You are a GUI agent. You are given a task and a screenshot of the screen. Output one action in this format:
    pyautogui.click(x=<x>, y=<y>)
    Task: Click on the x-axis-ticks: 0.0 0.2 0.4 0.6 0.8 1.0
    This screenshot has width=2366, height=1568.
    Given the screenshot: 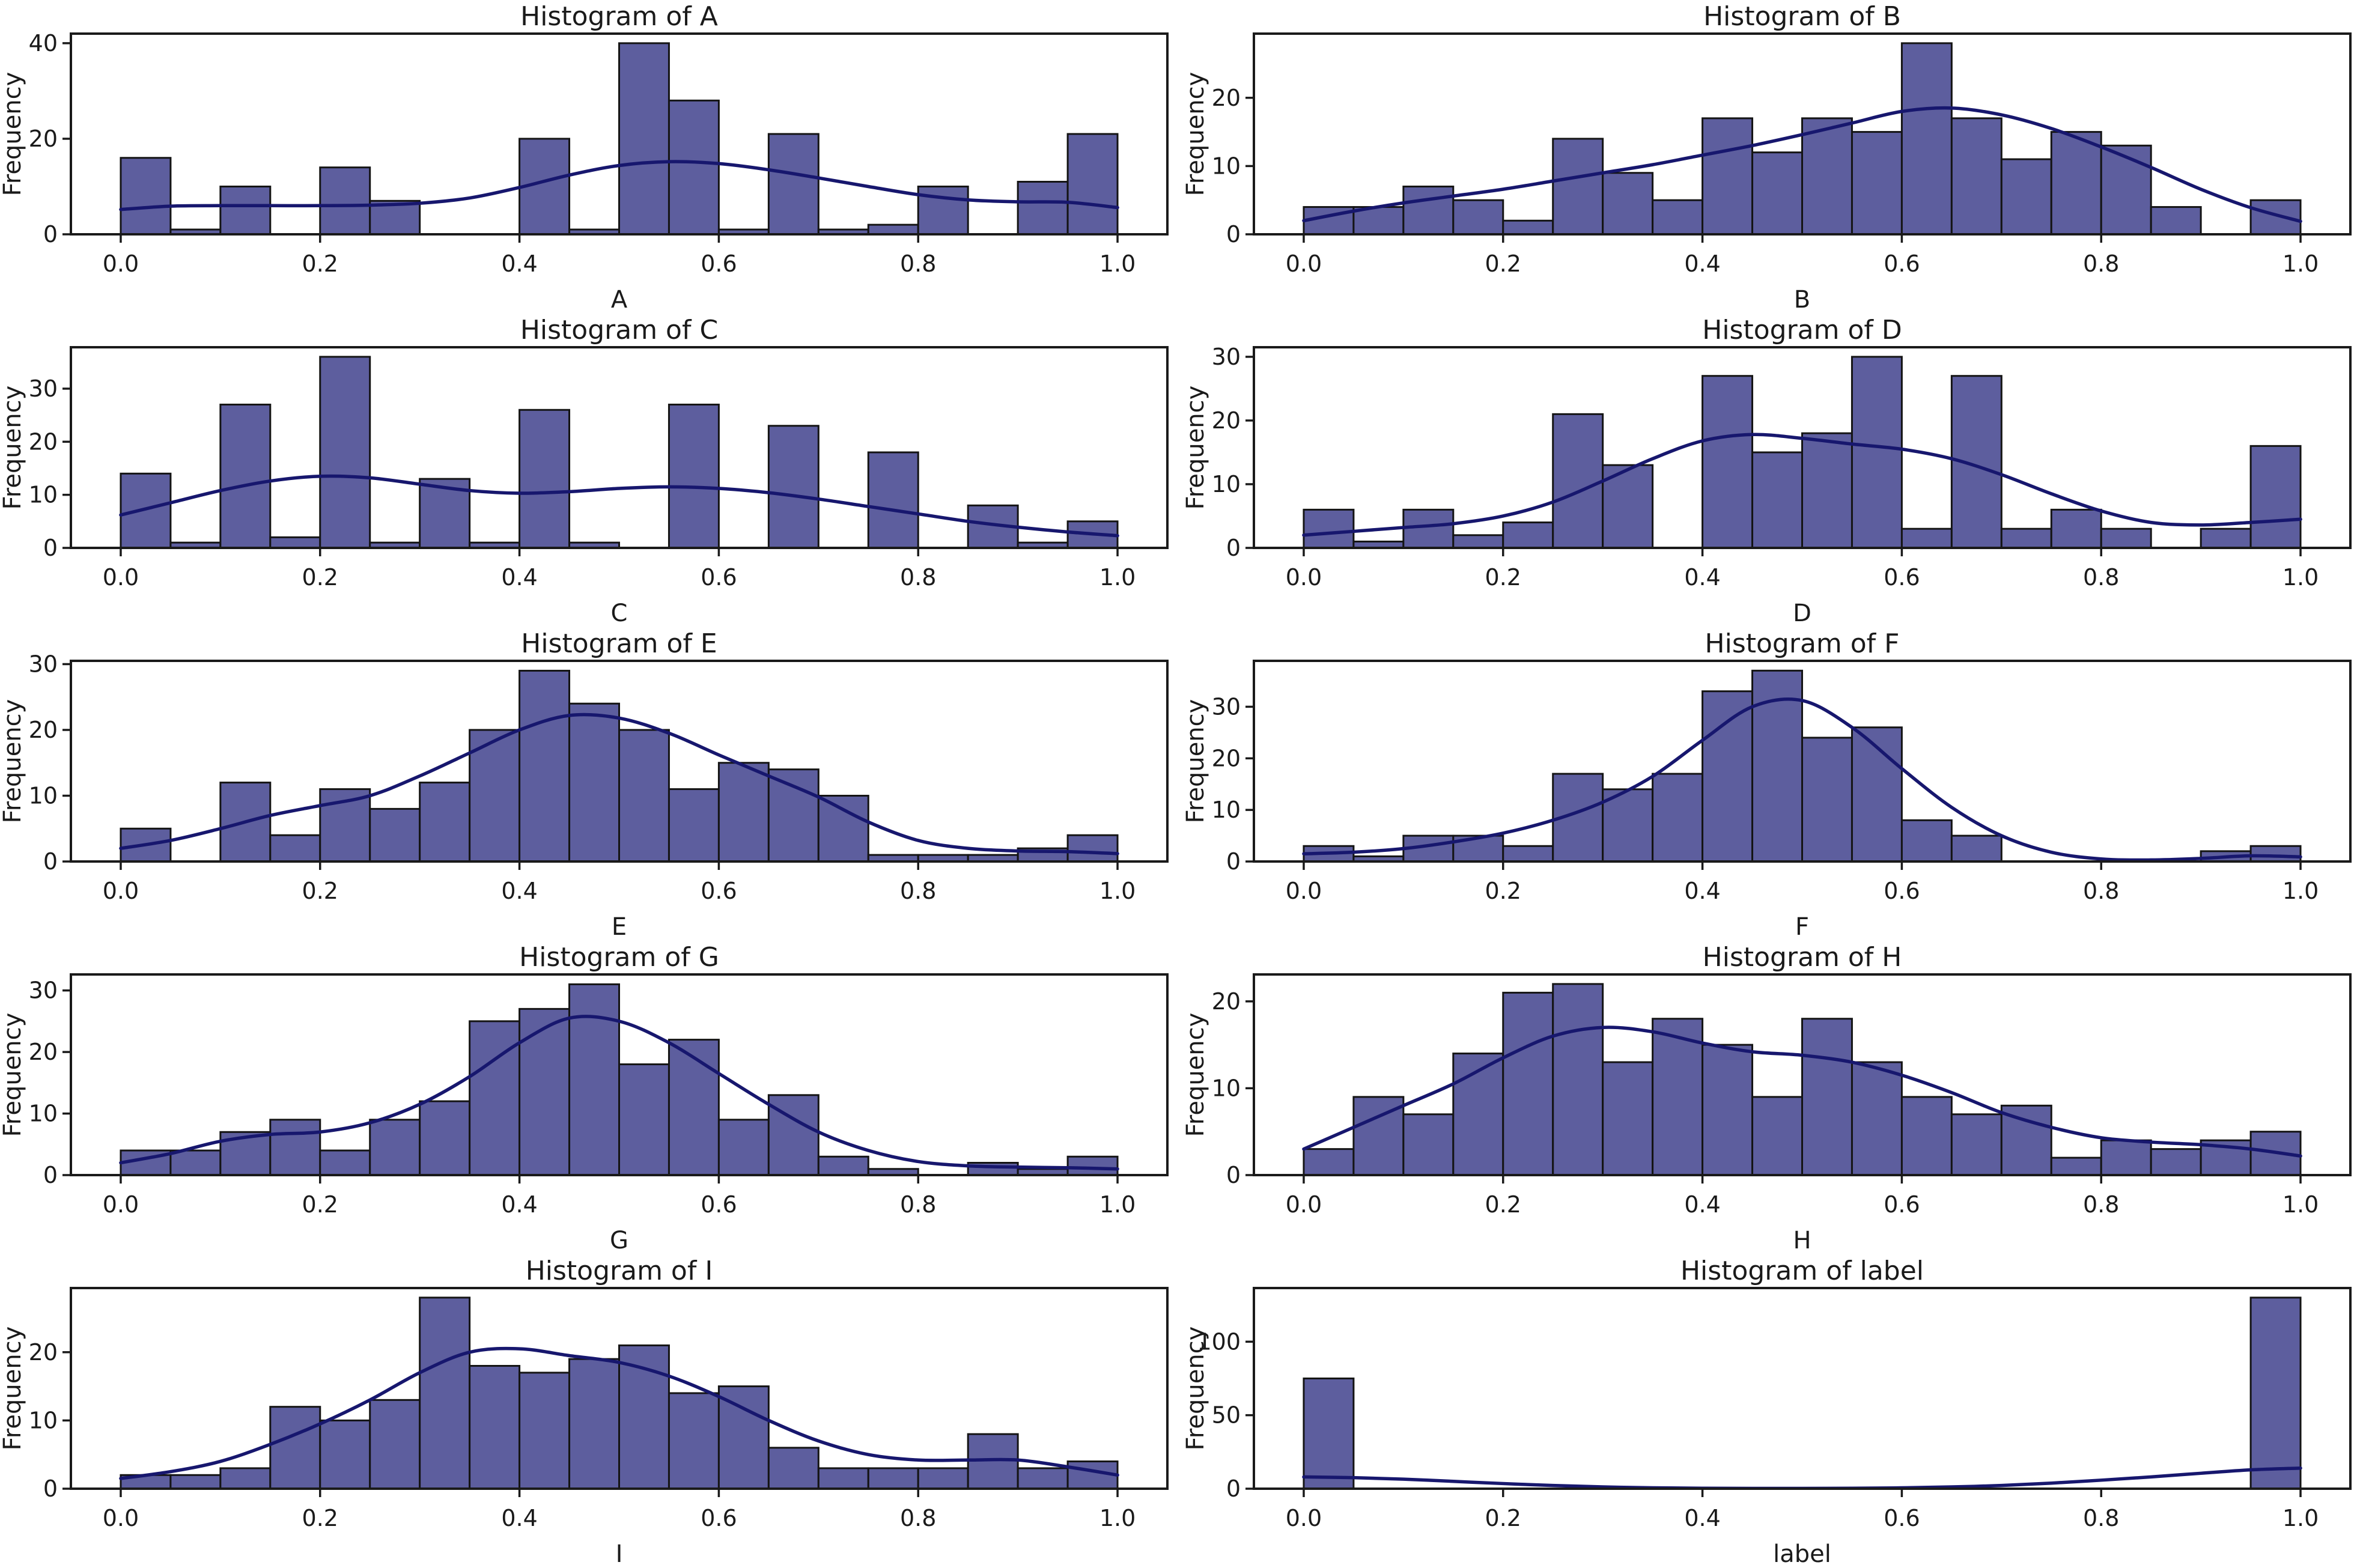 What is the action you would take?
    pyautogui.click(x=619, y=255)
    